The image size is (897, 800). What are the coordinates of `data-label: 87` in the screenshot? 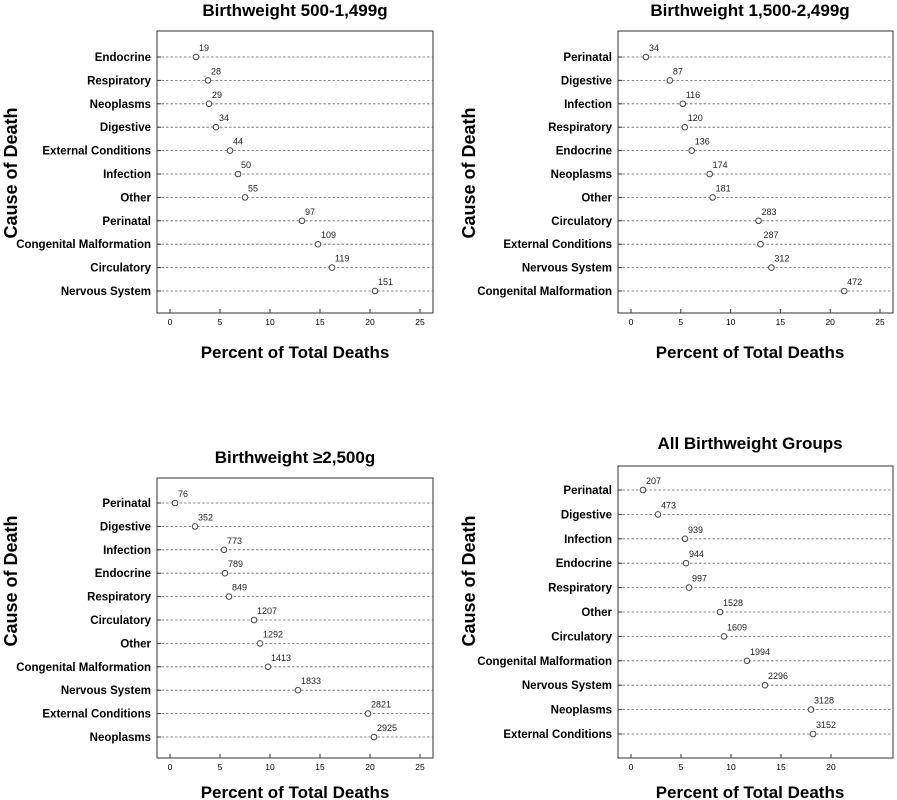 It's located at (678, 71).